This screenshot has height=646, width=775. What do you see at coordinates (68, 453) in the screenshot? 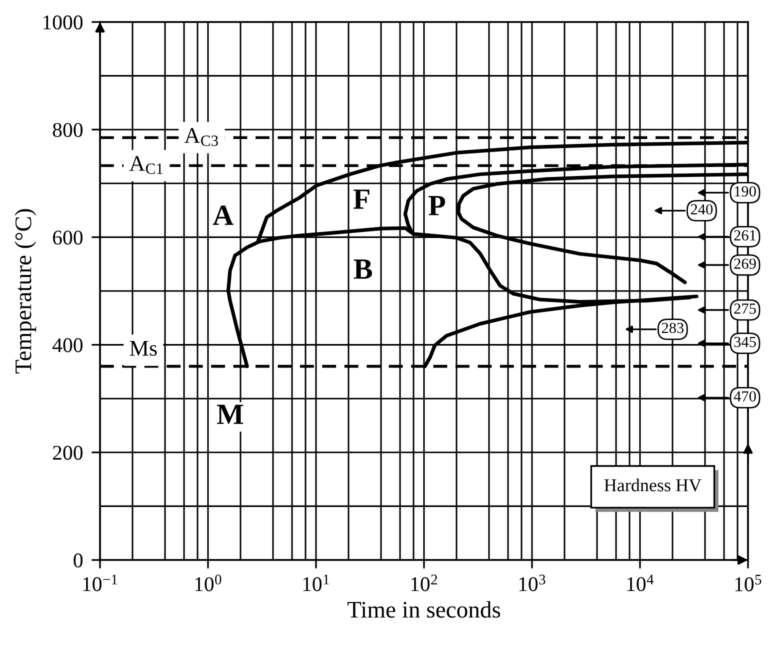
I see `y-tick-label: 200` at bounding box center [68, 453].